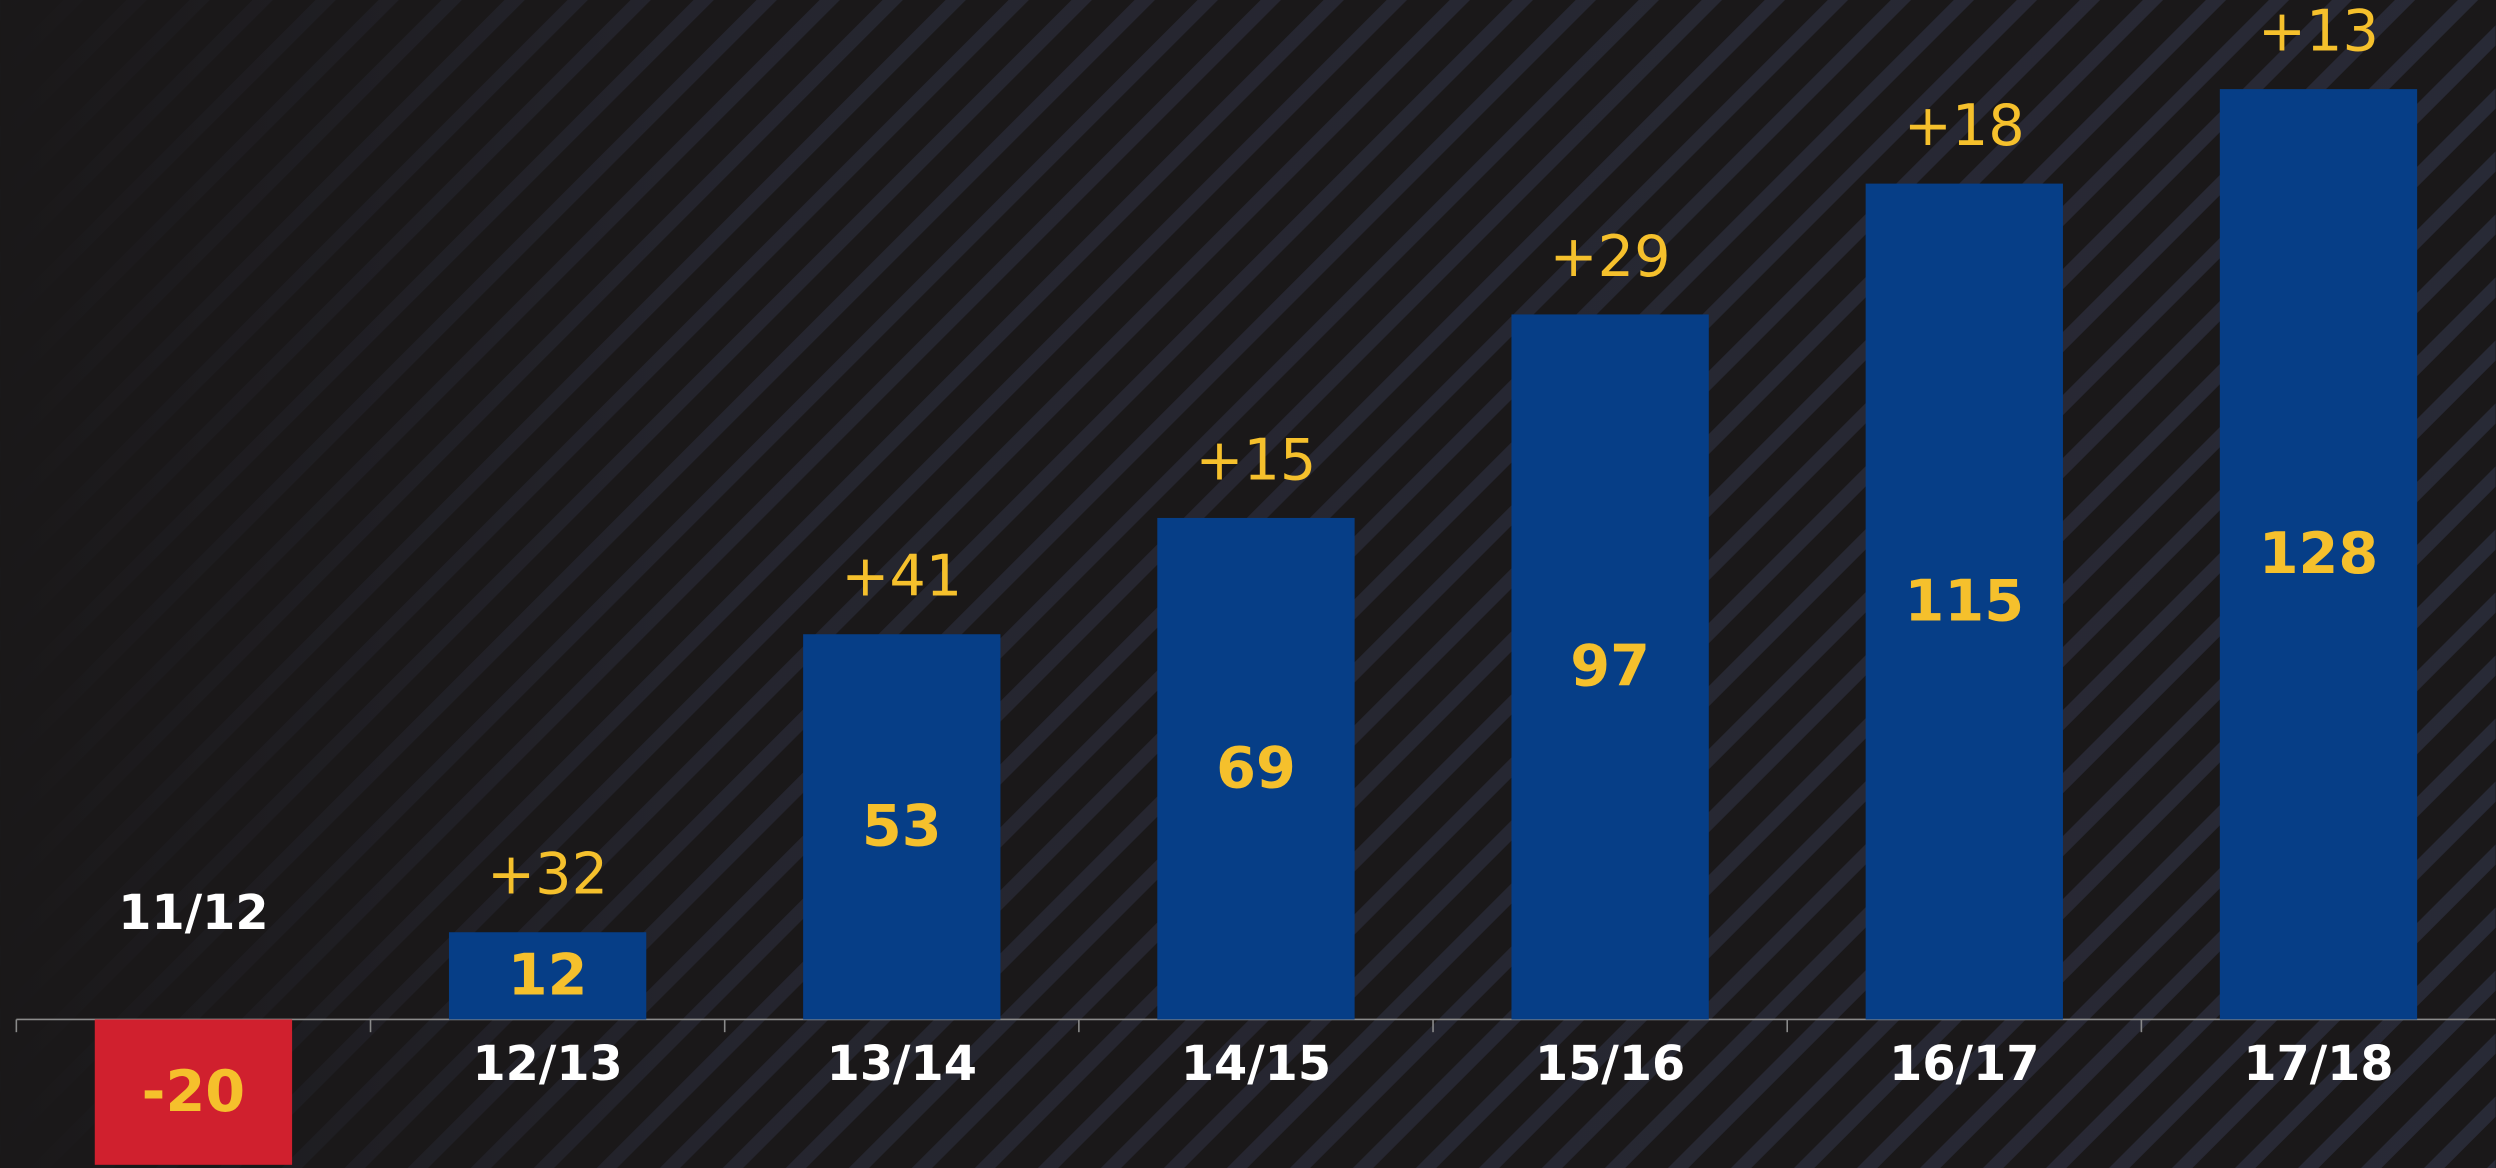 The width and height of the screenshot is (2496, 1168). Describe the element at coordinates (1256, 1064) in the screenshot. I see `x-tick-label: 14/15` at that location.